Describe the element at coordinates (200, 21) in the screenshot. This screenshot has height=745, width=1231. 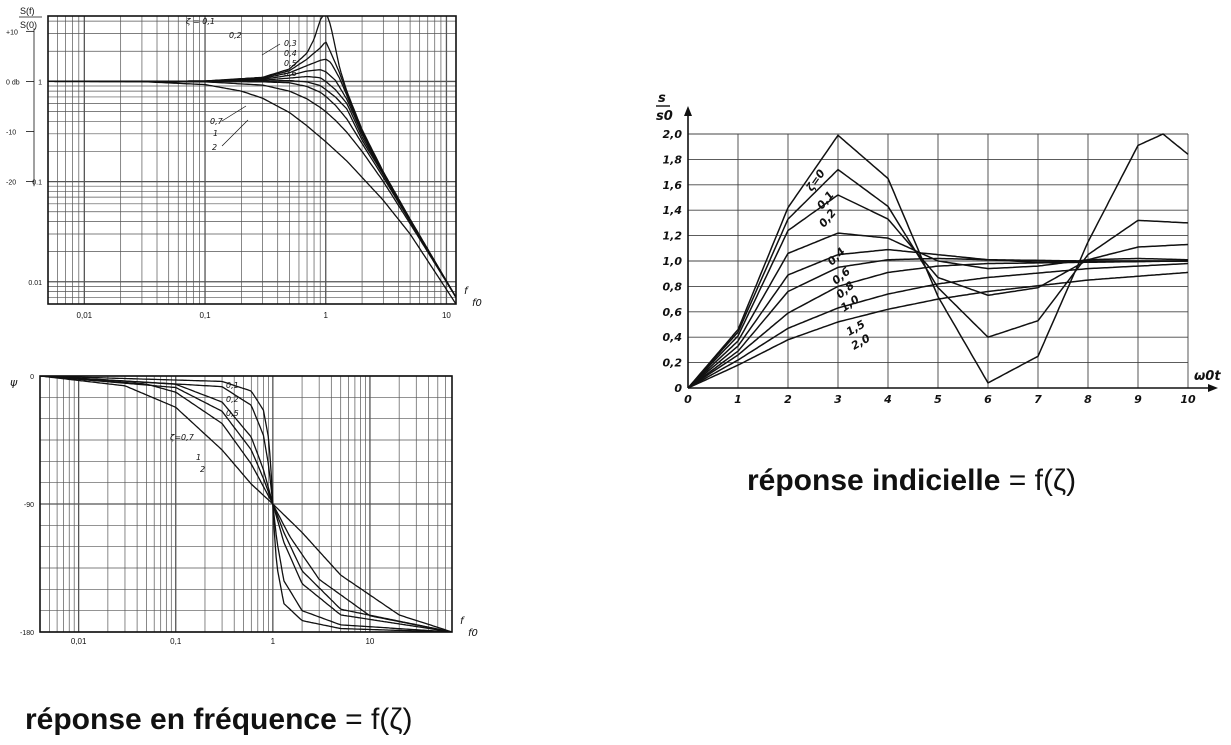
I see `amplitude-curve-label: ζ = 0,1` at that location.